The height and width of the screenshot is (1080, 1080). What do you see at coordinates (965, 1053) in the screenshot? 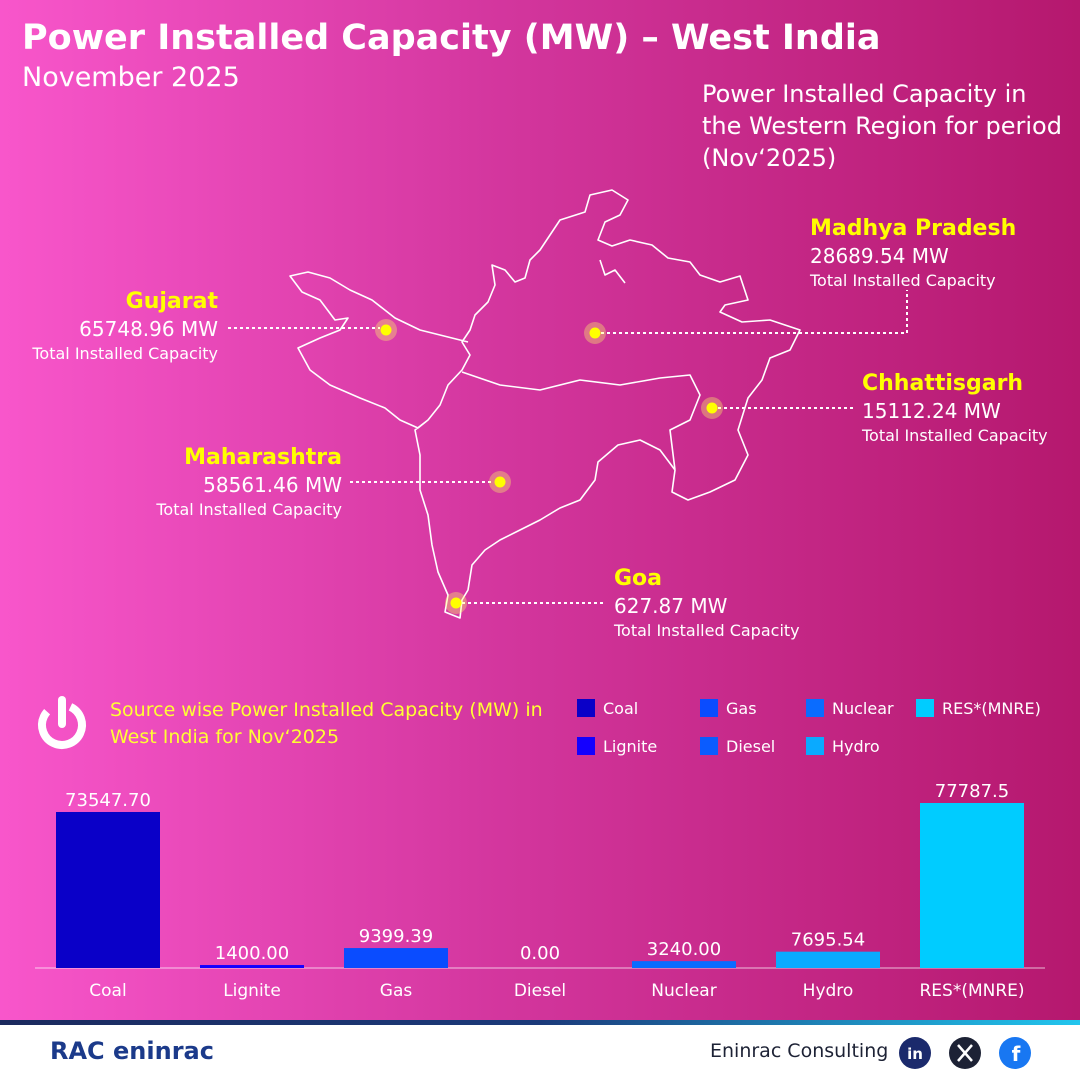
I see `x-social` at bounding box center [965, 1053].